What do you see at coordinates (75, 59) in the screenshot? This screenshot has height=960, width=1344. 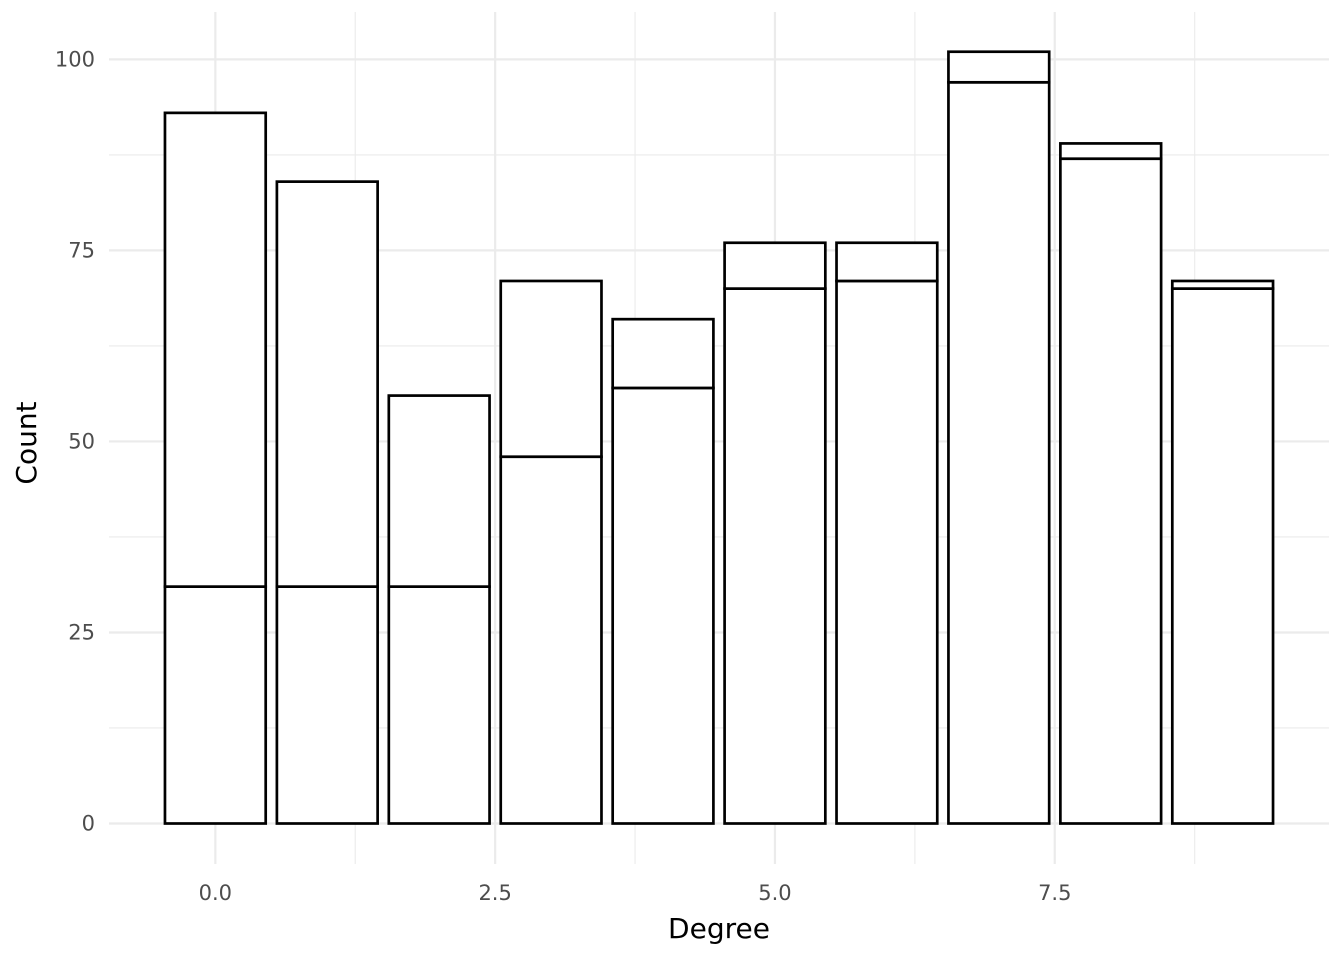 I see `y-tick-label: 100` at bounding box center [75, 59].